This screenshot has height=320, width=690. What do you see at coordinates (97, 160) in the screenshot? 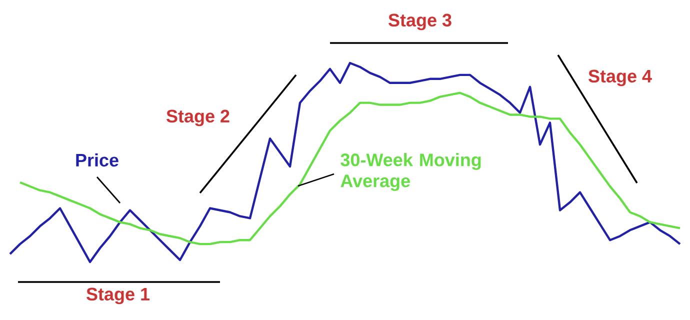
I see `text: Price` at bounding box center [97, 160].